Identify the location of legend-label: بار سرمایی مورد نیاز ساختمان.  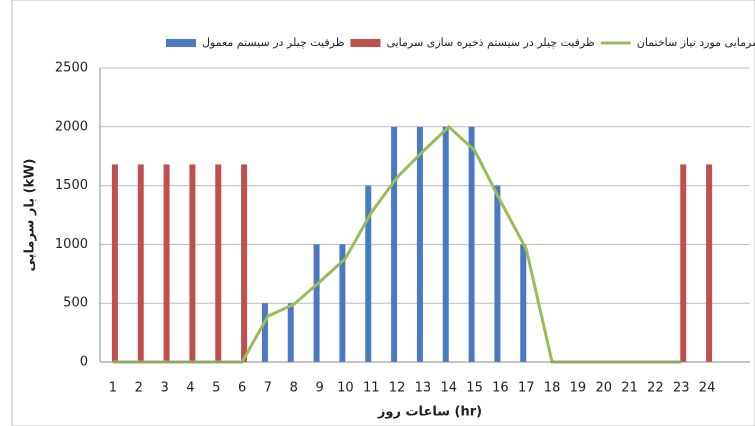
(696, 42).